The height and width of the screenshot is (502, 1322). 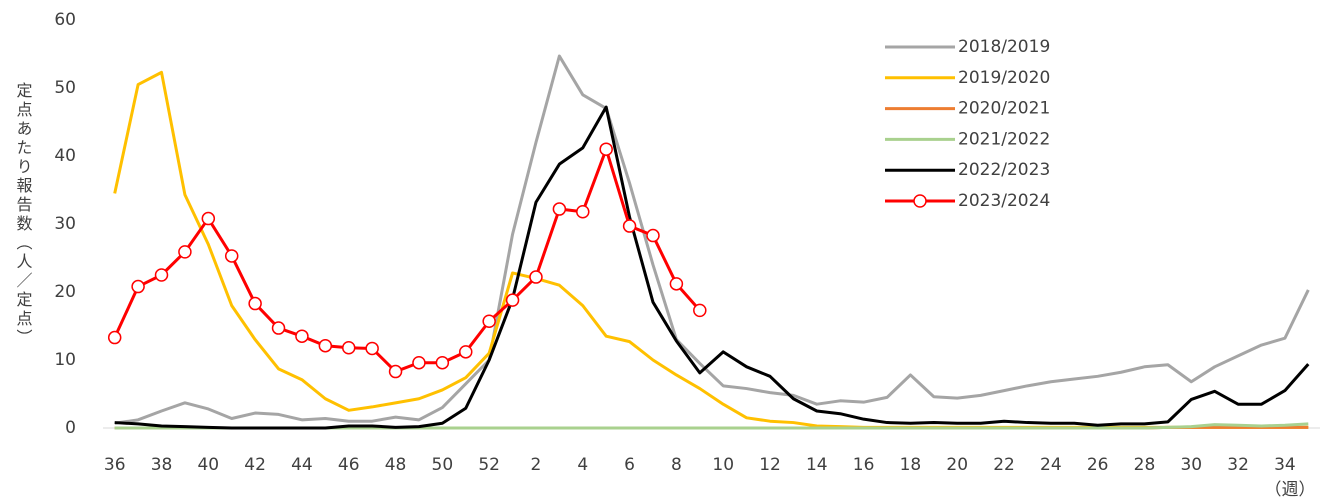 What do you see at coordinates (1098, 465) in the screenshot?
I see `x-tick-label: 26` at bounding box center [1098, 465].